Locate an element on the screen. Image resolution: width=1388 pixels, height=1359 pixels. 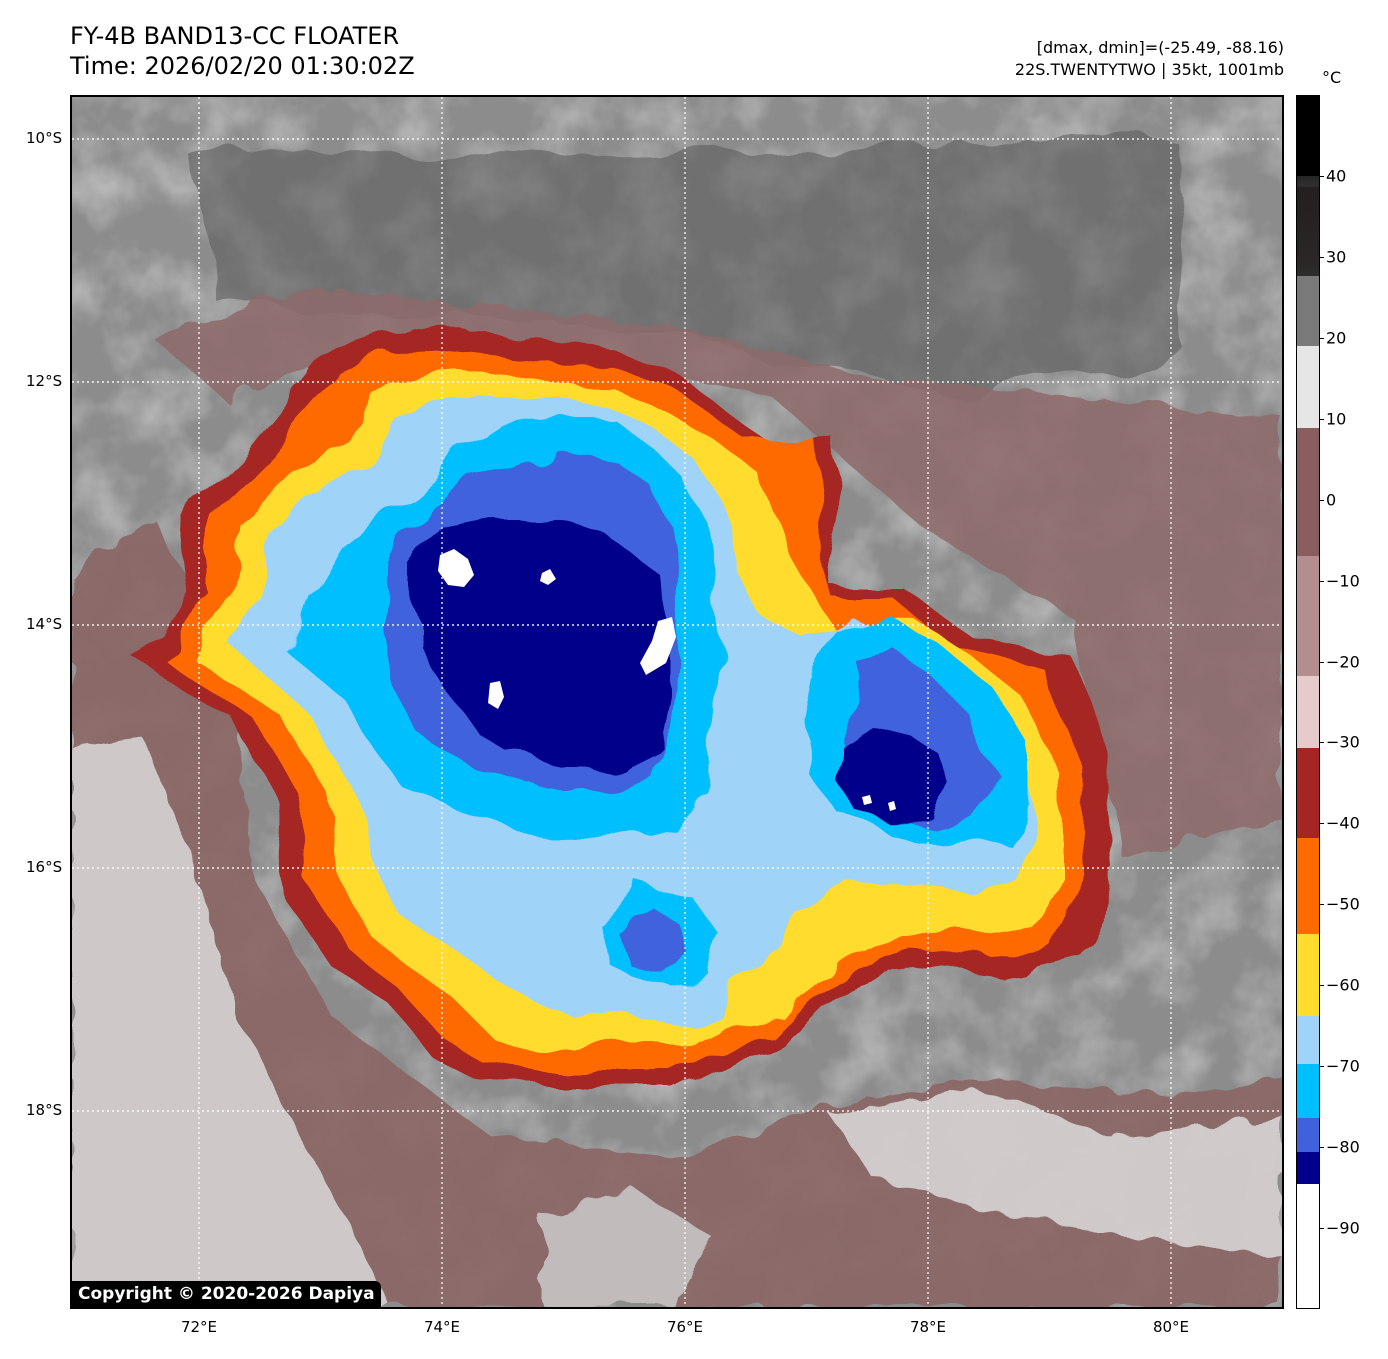
light-grey-southwest is located at coordinates (232, 1022).